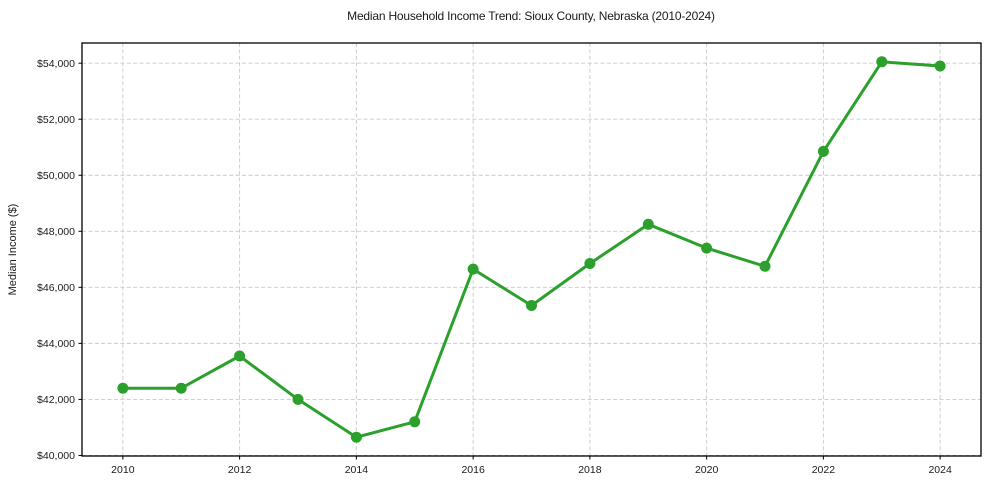 The height and width of the screenshot is (490, 989). Describe the element at coordinates (123, 388) in the screenshot. I see `data-point-2010` at that location.